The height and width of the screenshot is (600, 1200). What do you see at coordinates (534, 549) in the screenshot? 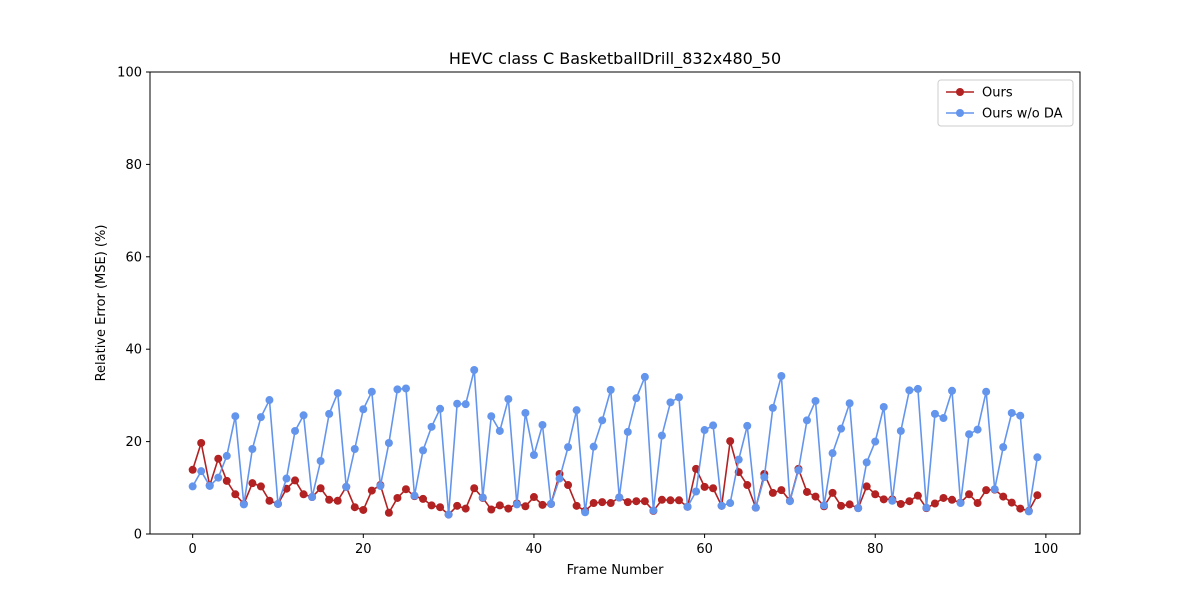
I see `x-tick-label: 40` at bounding box center [534, 549].